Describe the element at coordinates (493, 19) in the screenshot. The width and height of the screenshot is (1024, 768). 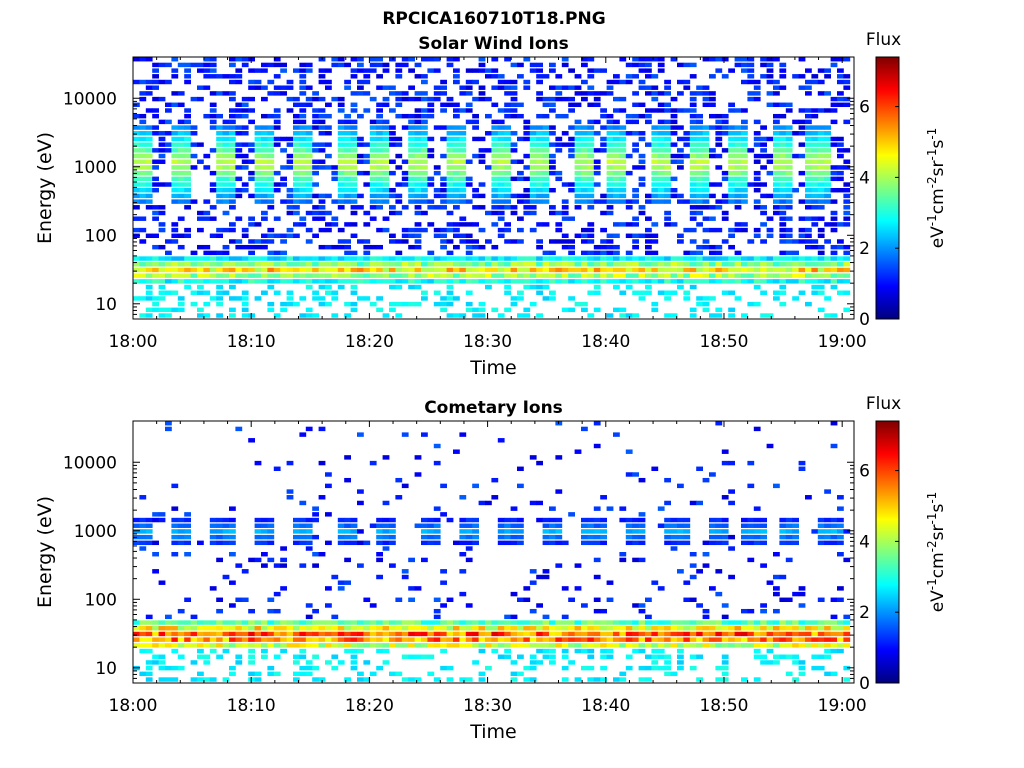
I see `figure-title: RPCICA160710T18.PNG` at that location.